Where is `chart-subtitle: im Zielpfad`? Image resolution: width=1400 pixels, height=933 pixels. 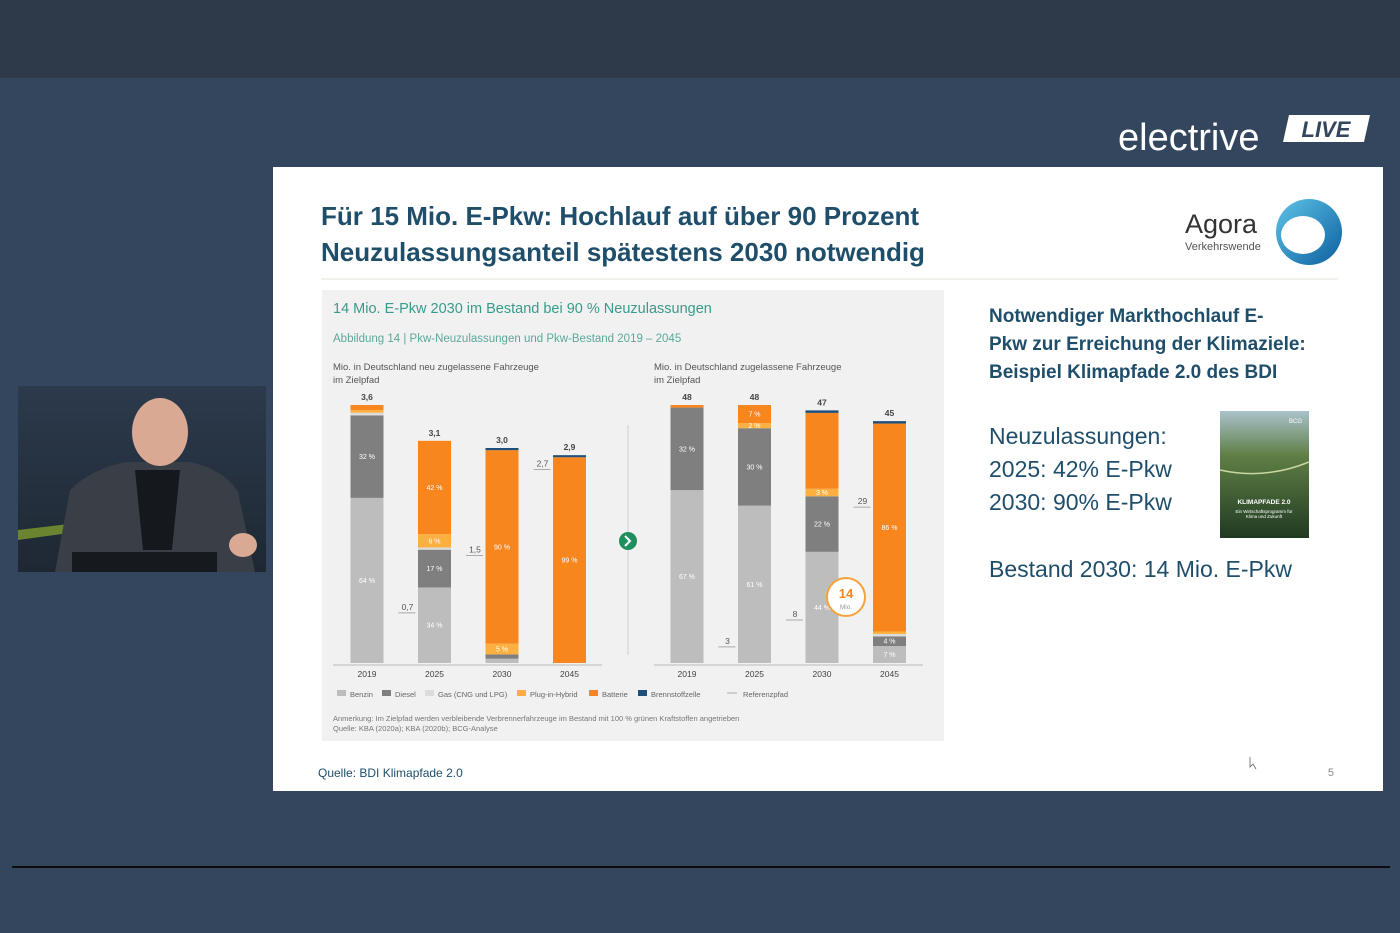
chart-subtitle: im Zielpfad is located at coordinates (356, 380).